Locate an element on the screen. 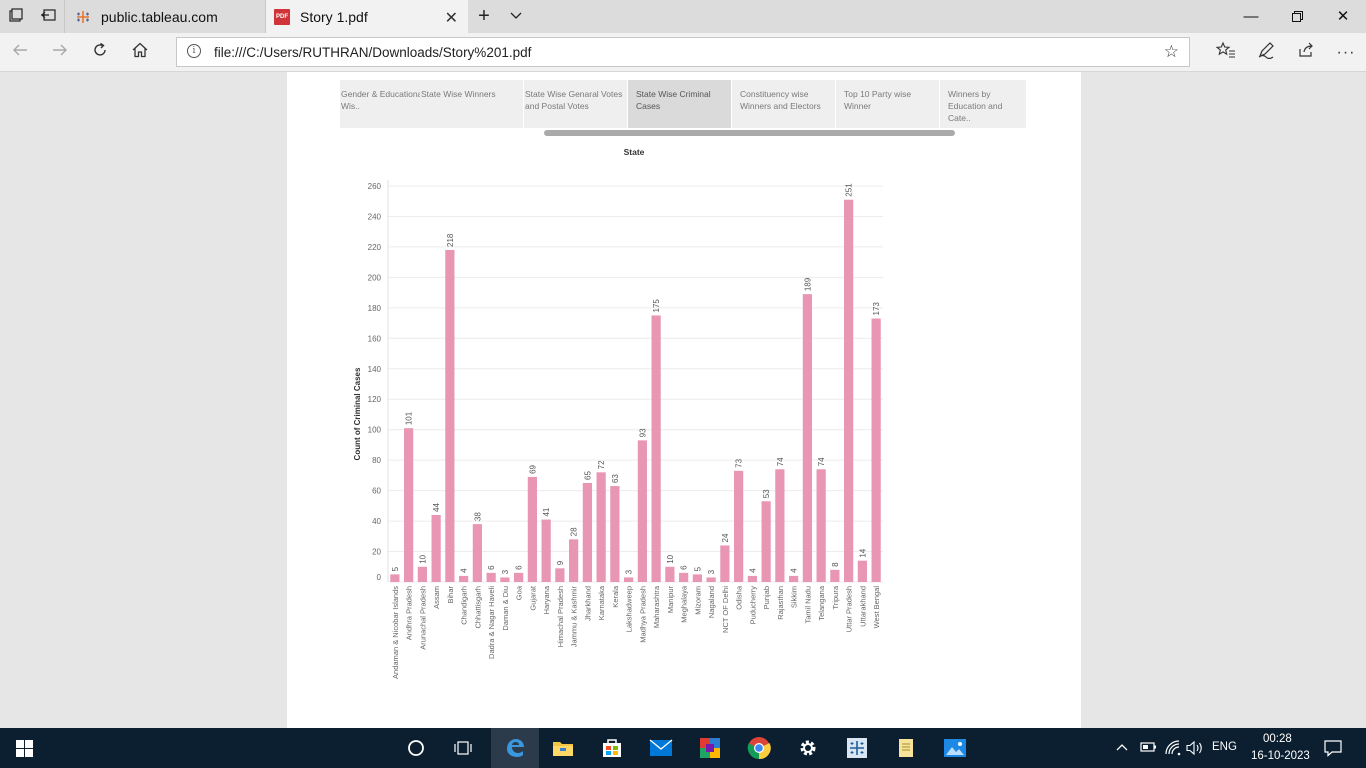 The image size is (1366, 768). close-tab-icon: ✕ is located at coordinates (451, 18).